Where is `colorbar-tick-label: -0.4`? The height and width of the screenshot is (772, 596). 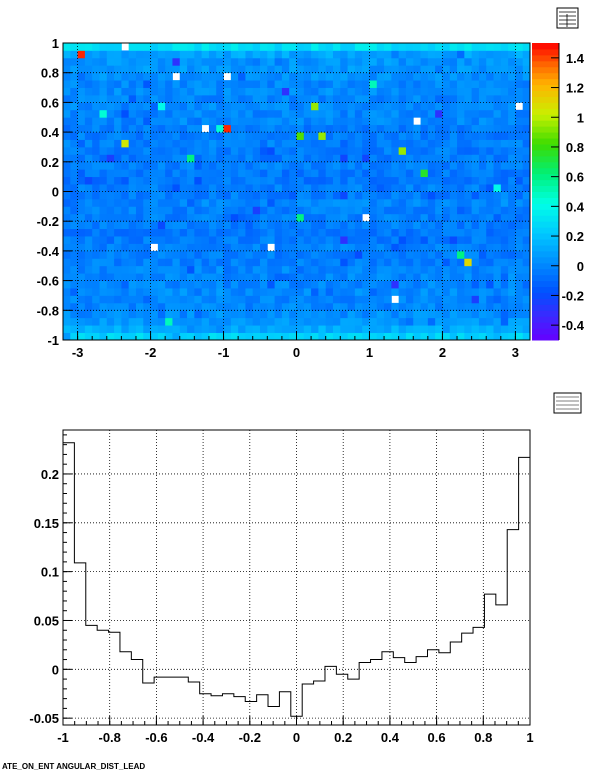
colorbar-tick-label: -0.4 is located at coordinates (573, 325).